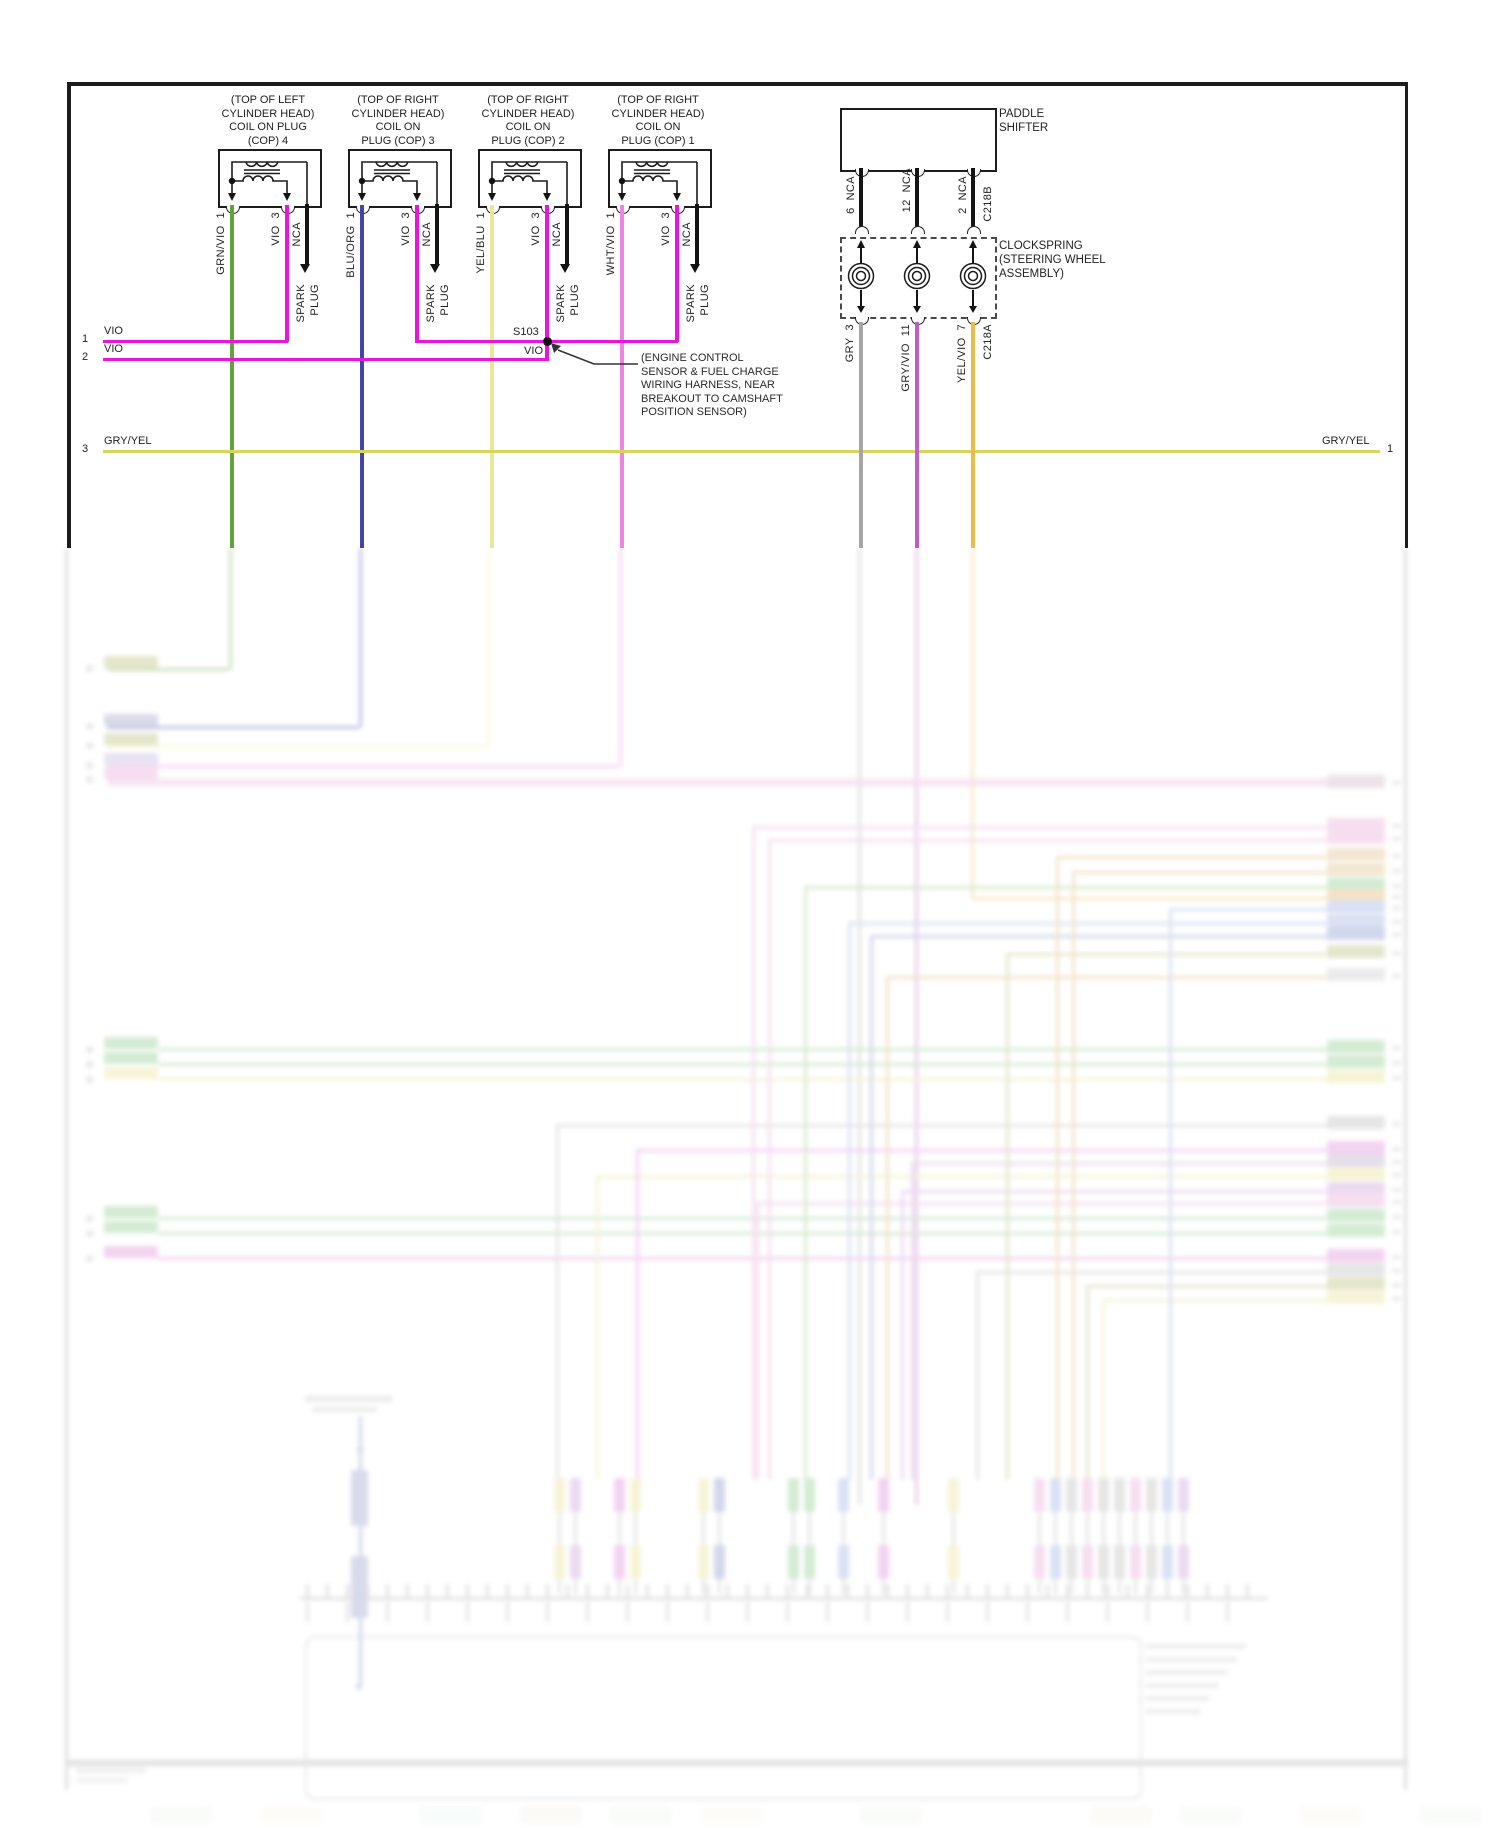  What do you see at coordinates (398, 100) in the screenshot?
I see `cop-caption-line: (TOP OF RIGHT` at bounding box center [398, 100].